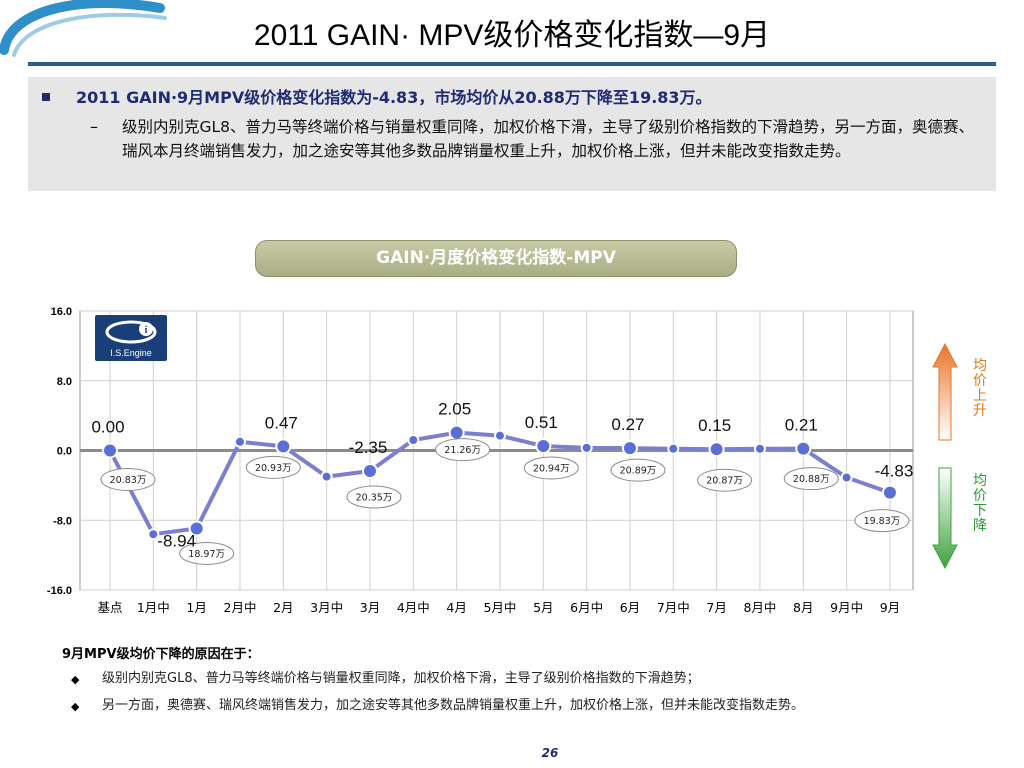  Describe the element at coordinates (64, 382) in the screenshot. I see `y-tick-label: 8.0` at that location.